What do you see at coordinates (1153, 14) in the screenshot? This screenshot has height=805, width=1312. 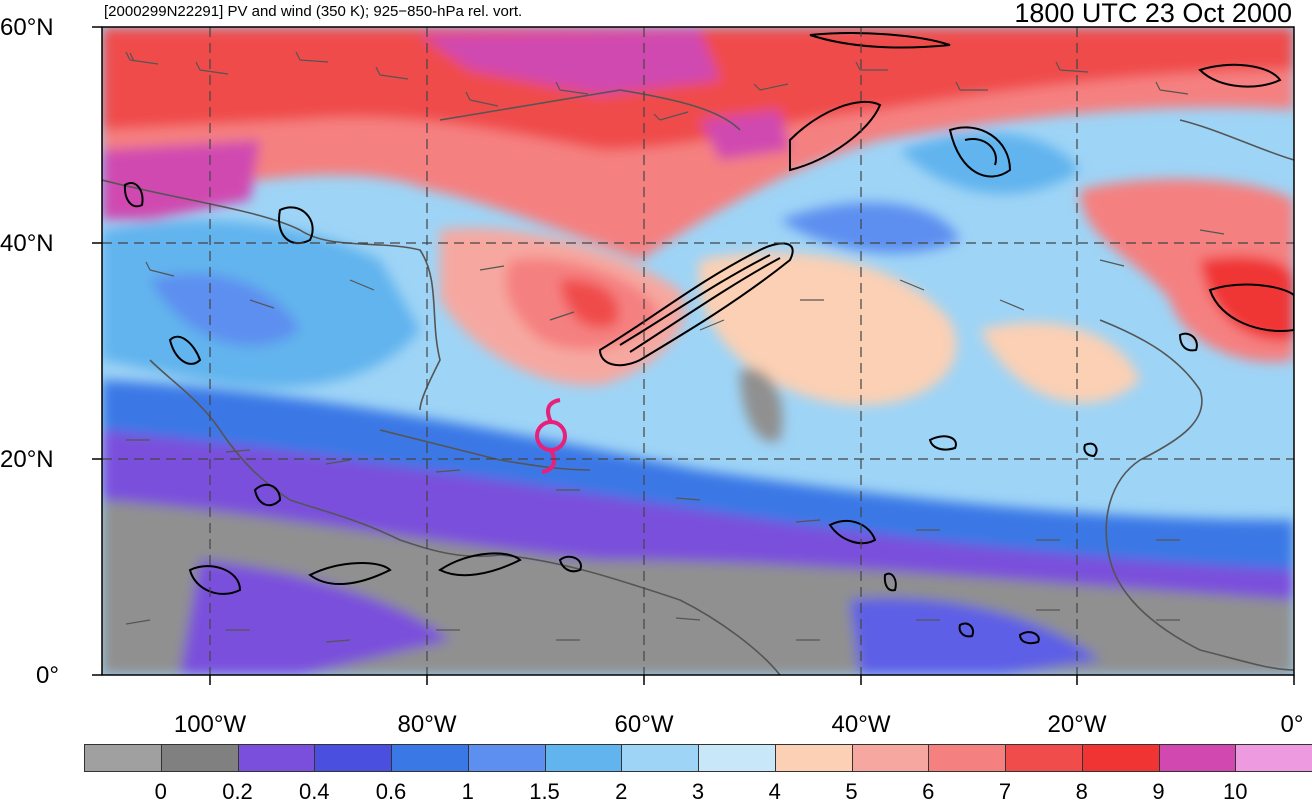 I see `map-title-right: 1800 UTC 23 Oct 2000` at bounding box center [1153, 14].